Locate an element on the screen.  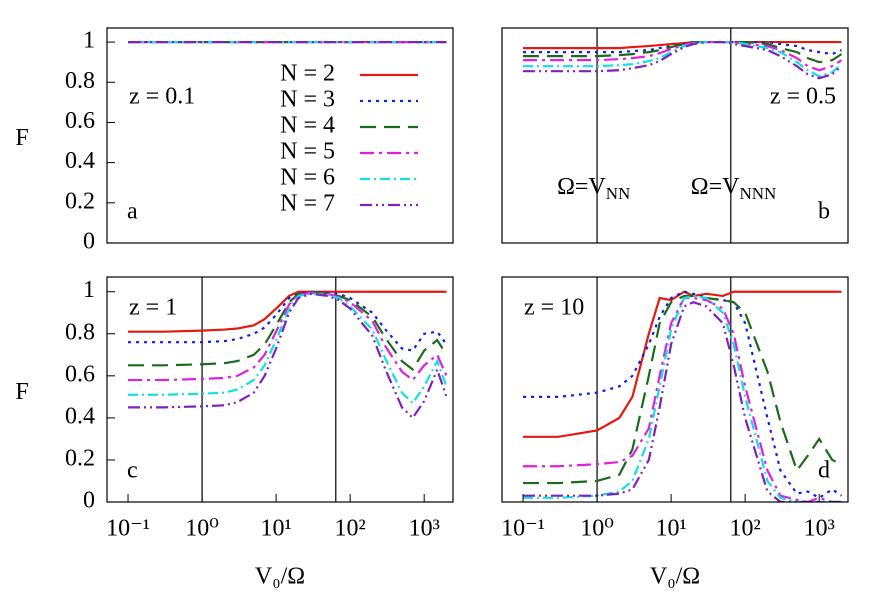
reference-label: Ω=VNNN is located at coordinates (734, 188).